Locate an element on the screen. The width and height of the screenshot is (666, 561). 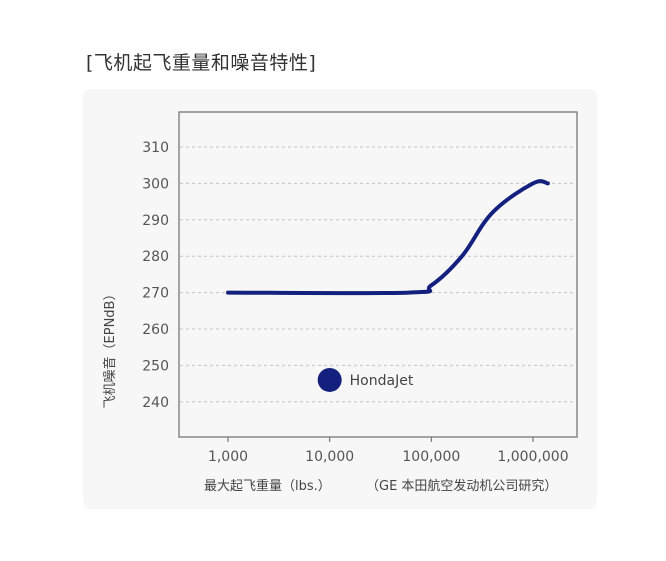
noise-series-line is located at coordinates (388, 237).